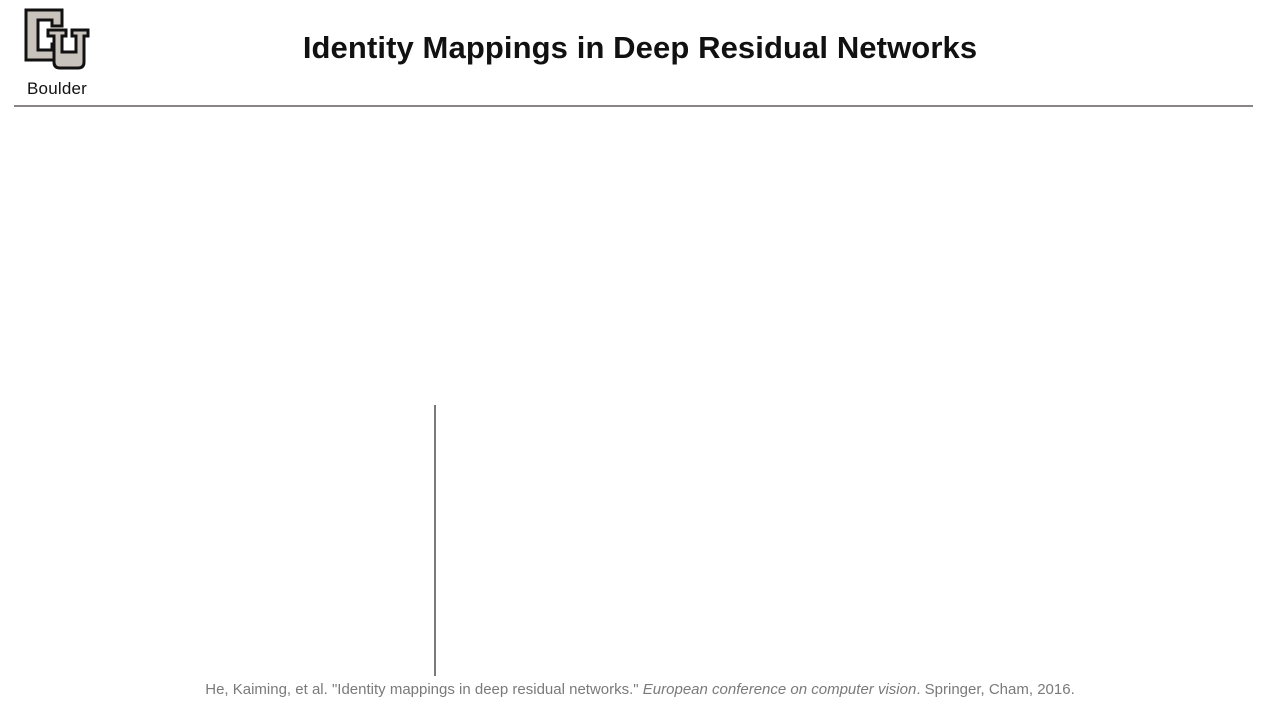  I want to click on cu-boulder-logo: Boulder, so click(57, 52).